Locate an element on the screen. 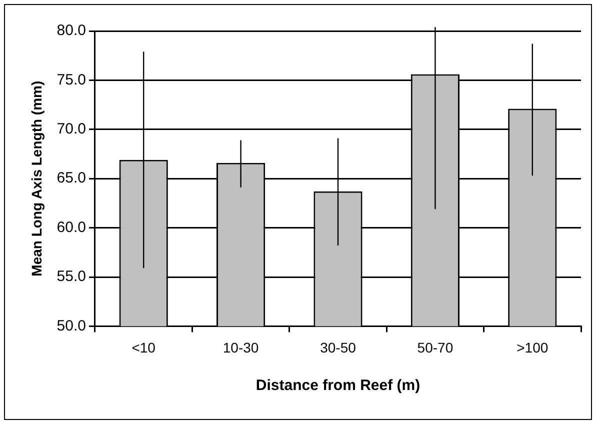 The height and width of the screenshot is (426, 598). x-tick-label: <10 is located at coordinates (144, 347).